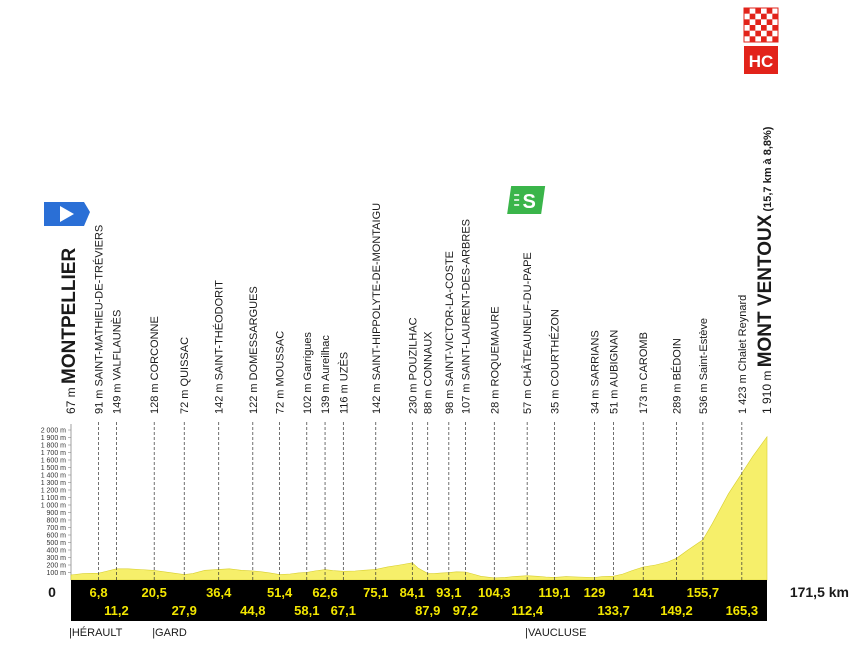 Image resolution: width=865 pixels, height=654 pixels. Describe the element at coordinates (57, 543) in the screenshot. I see `y-tick-label: 500 m` at that location.